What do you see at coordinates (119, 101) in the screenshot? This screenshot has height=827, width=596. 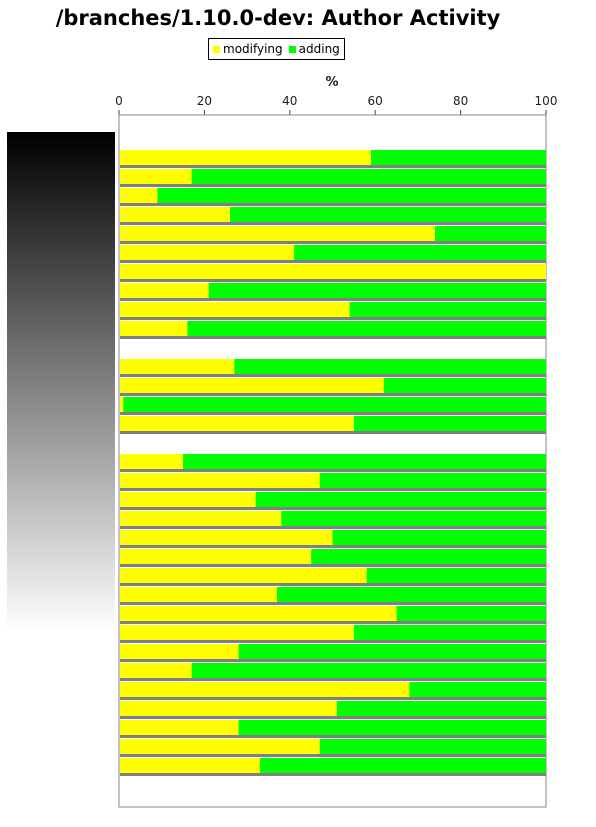 I see `x-tick-label: 0` at bounding box center [119, 101].